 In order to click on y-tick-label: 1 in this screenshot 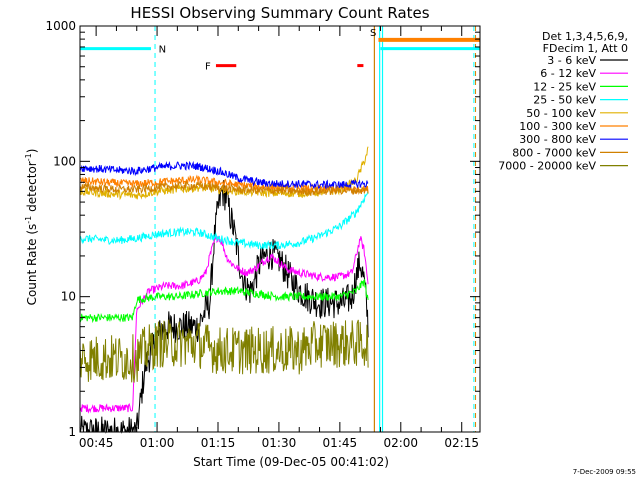, I will do `click(72, 432)`.